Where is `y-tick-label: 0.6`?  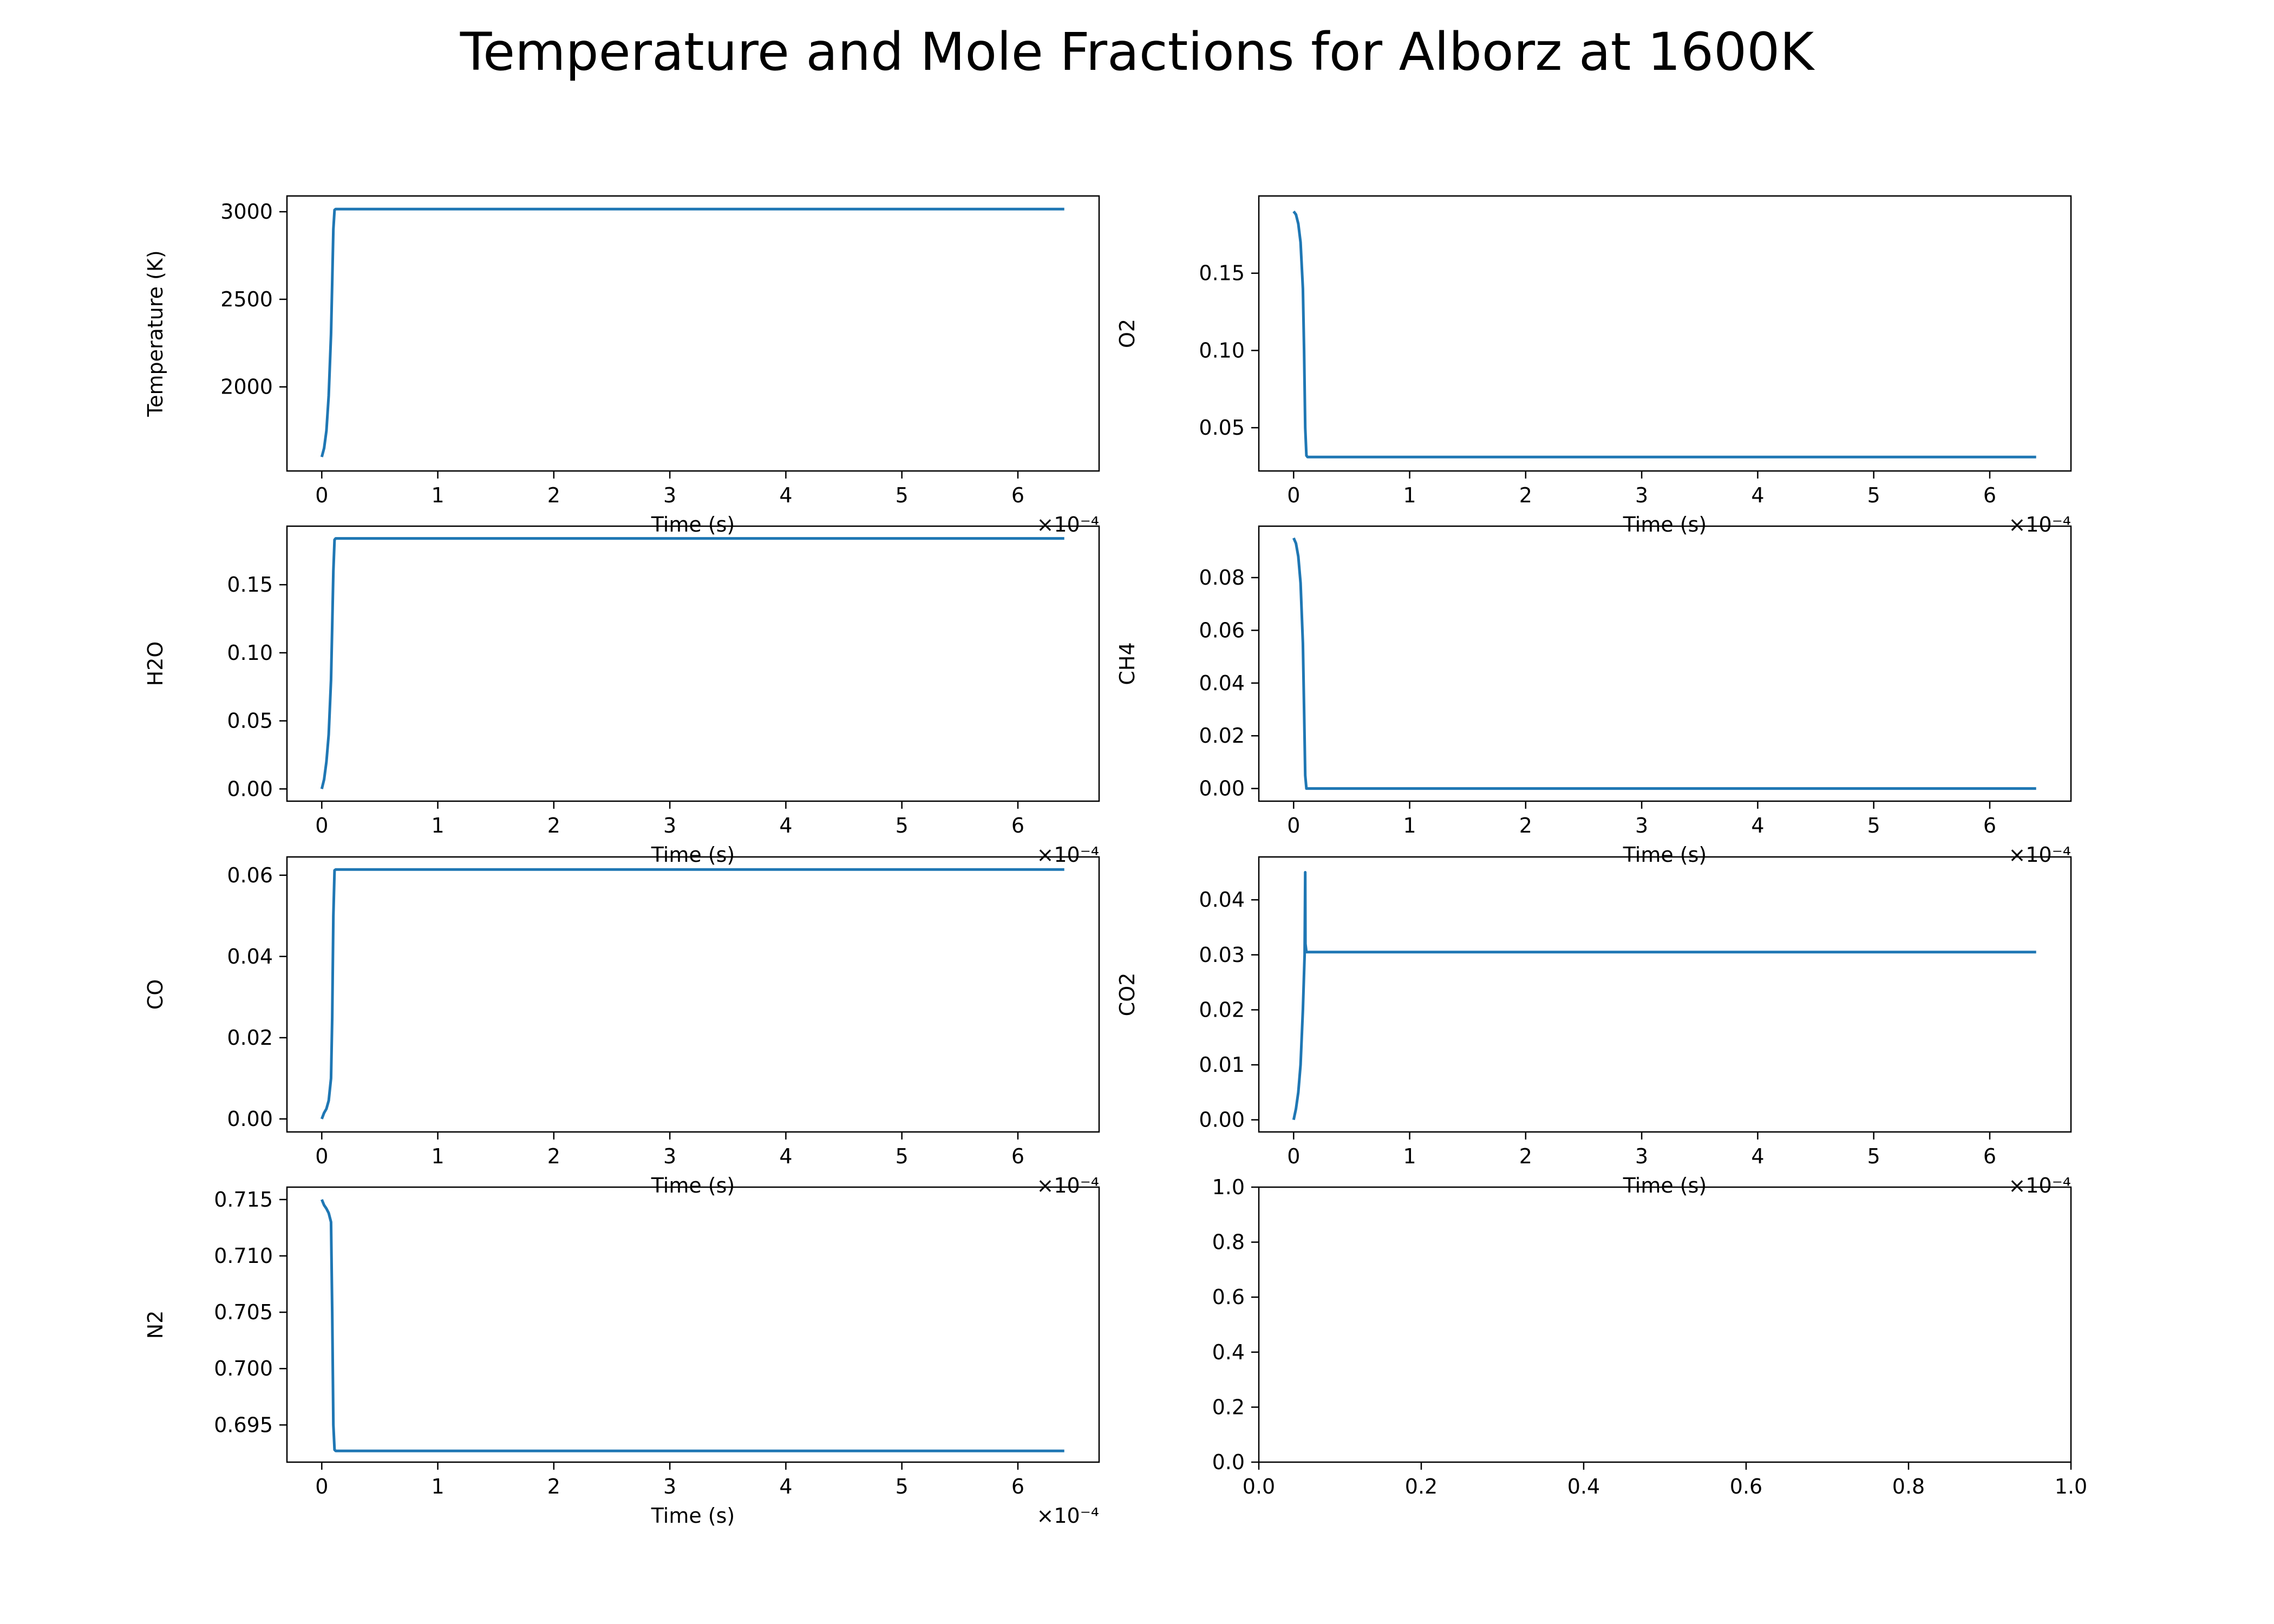 y-tick-label: 0.6 is located at coordinates (1229, 1297).